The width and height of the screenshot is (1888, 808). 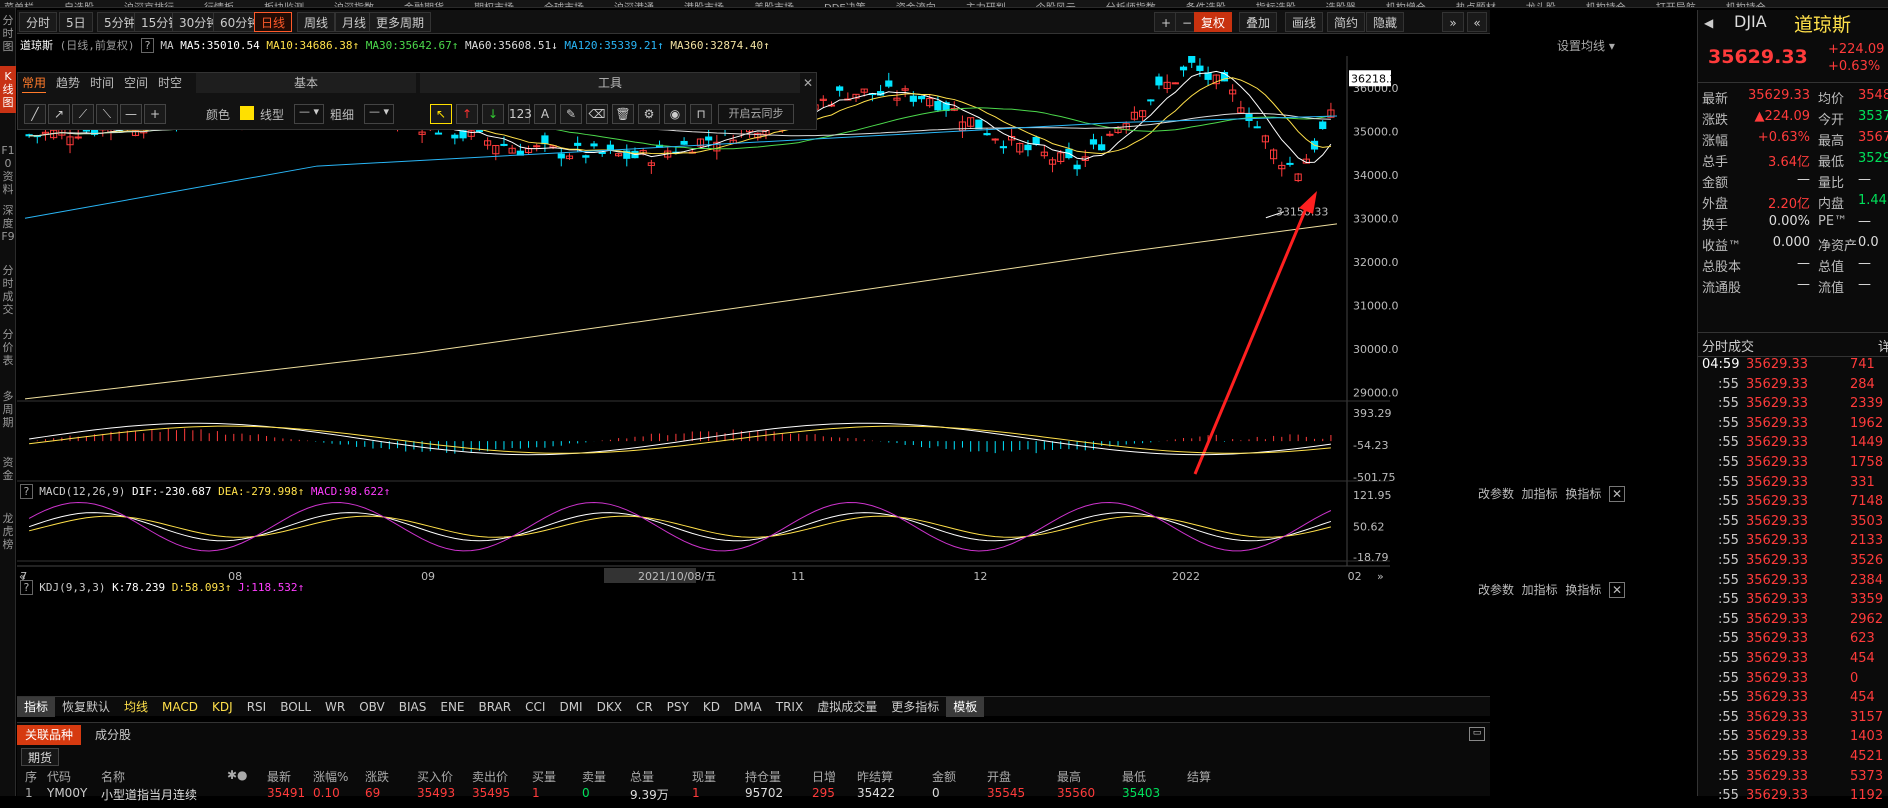 What do you see at coordinates (1346, 22) in the screenshot?
I see `simple-button: 简约` at bounding box center [1346, 22].